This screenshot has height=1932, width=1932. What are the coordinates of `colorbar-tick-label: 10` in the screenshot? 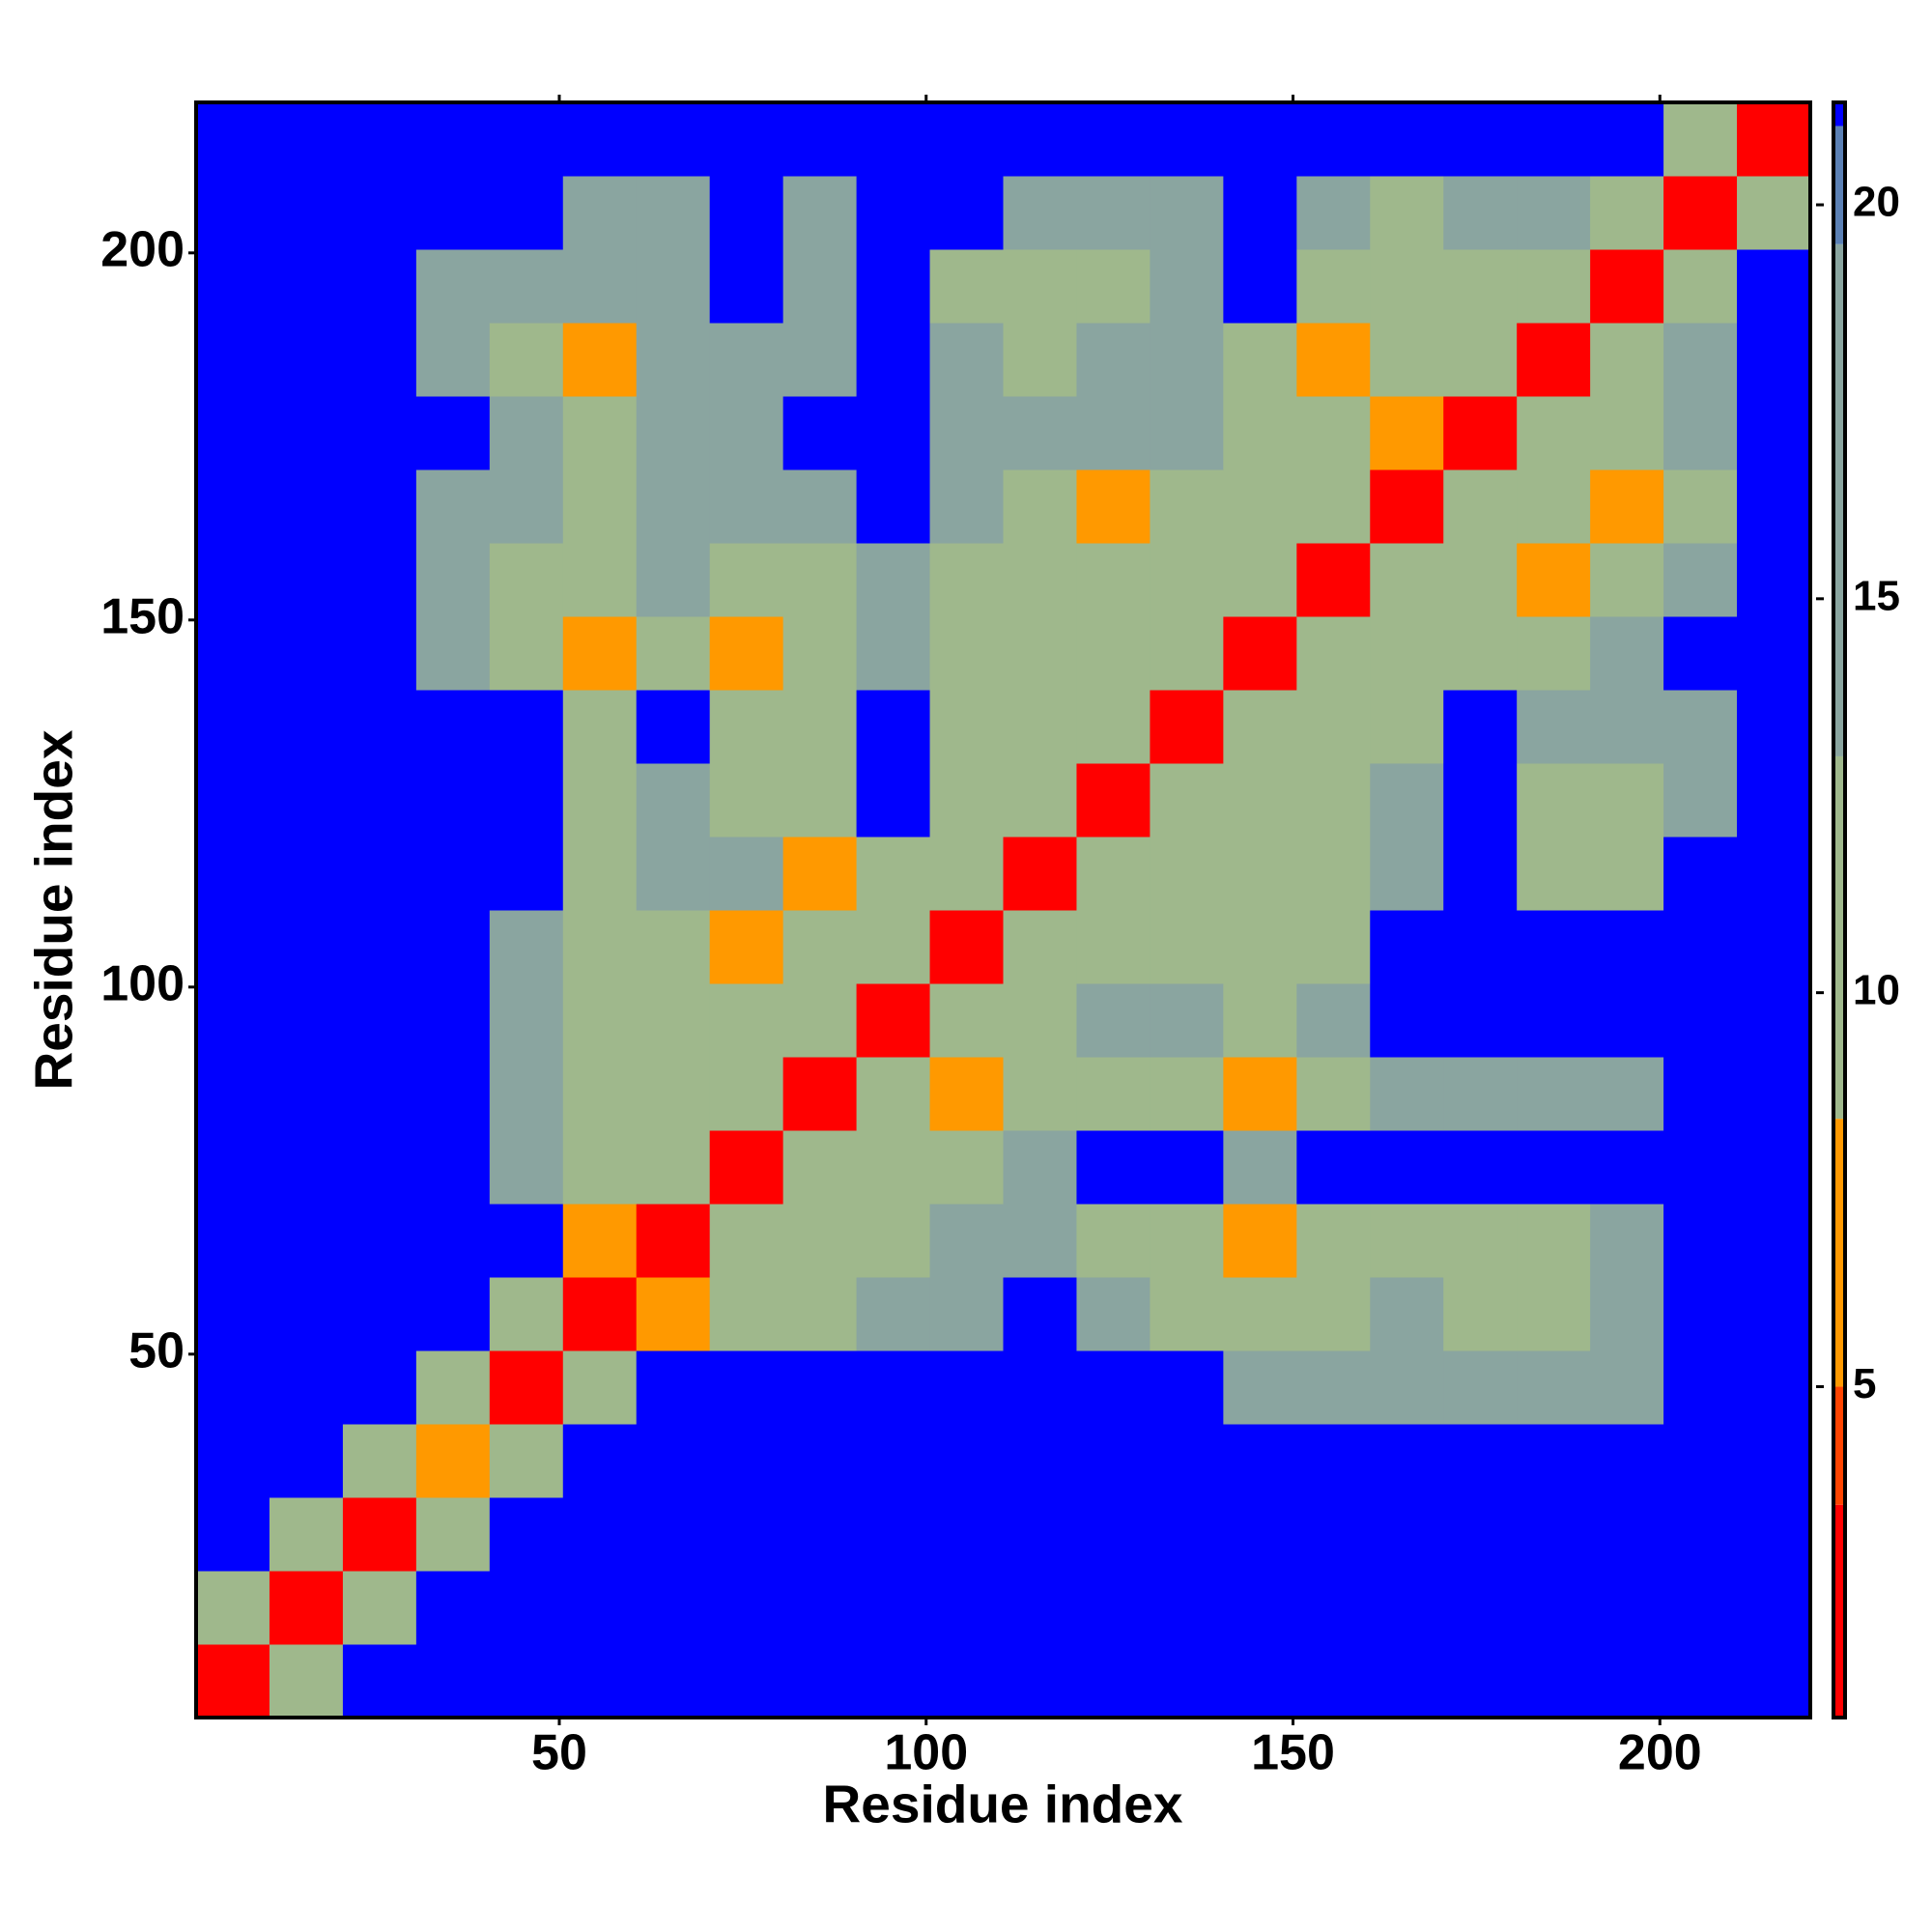 It's located at (1876, 989).